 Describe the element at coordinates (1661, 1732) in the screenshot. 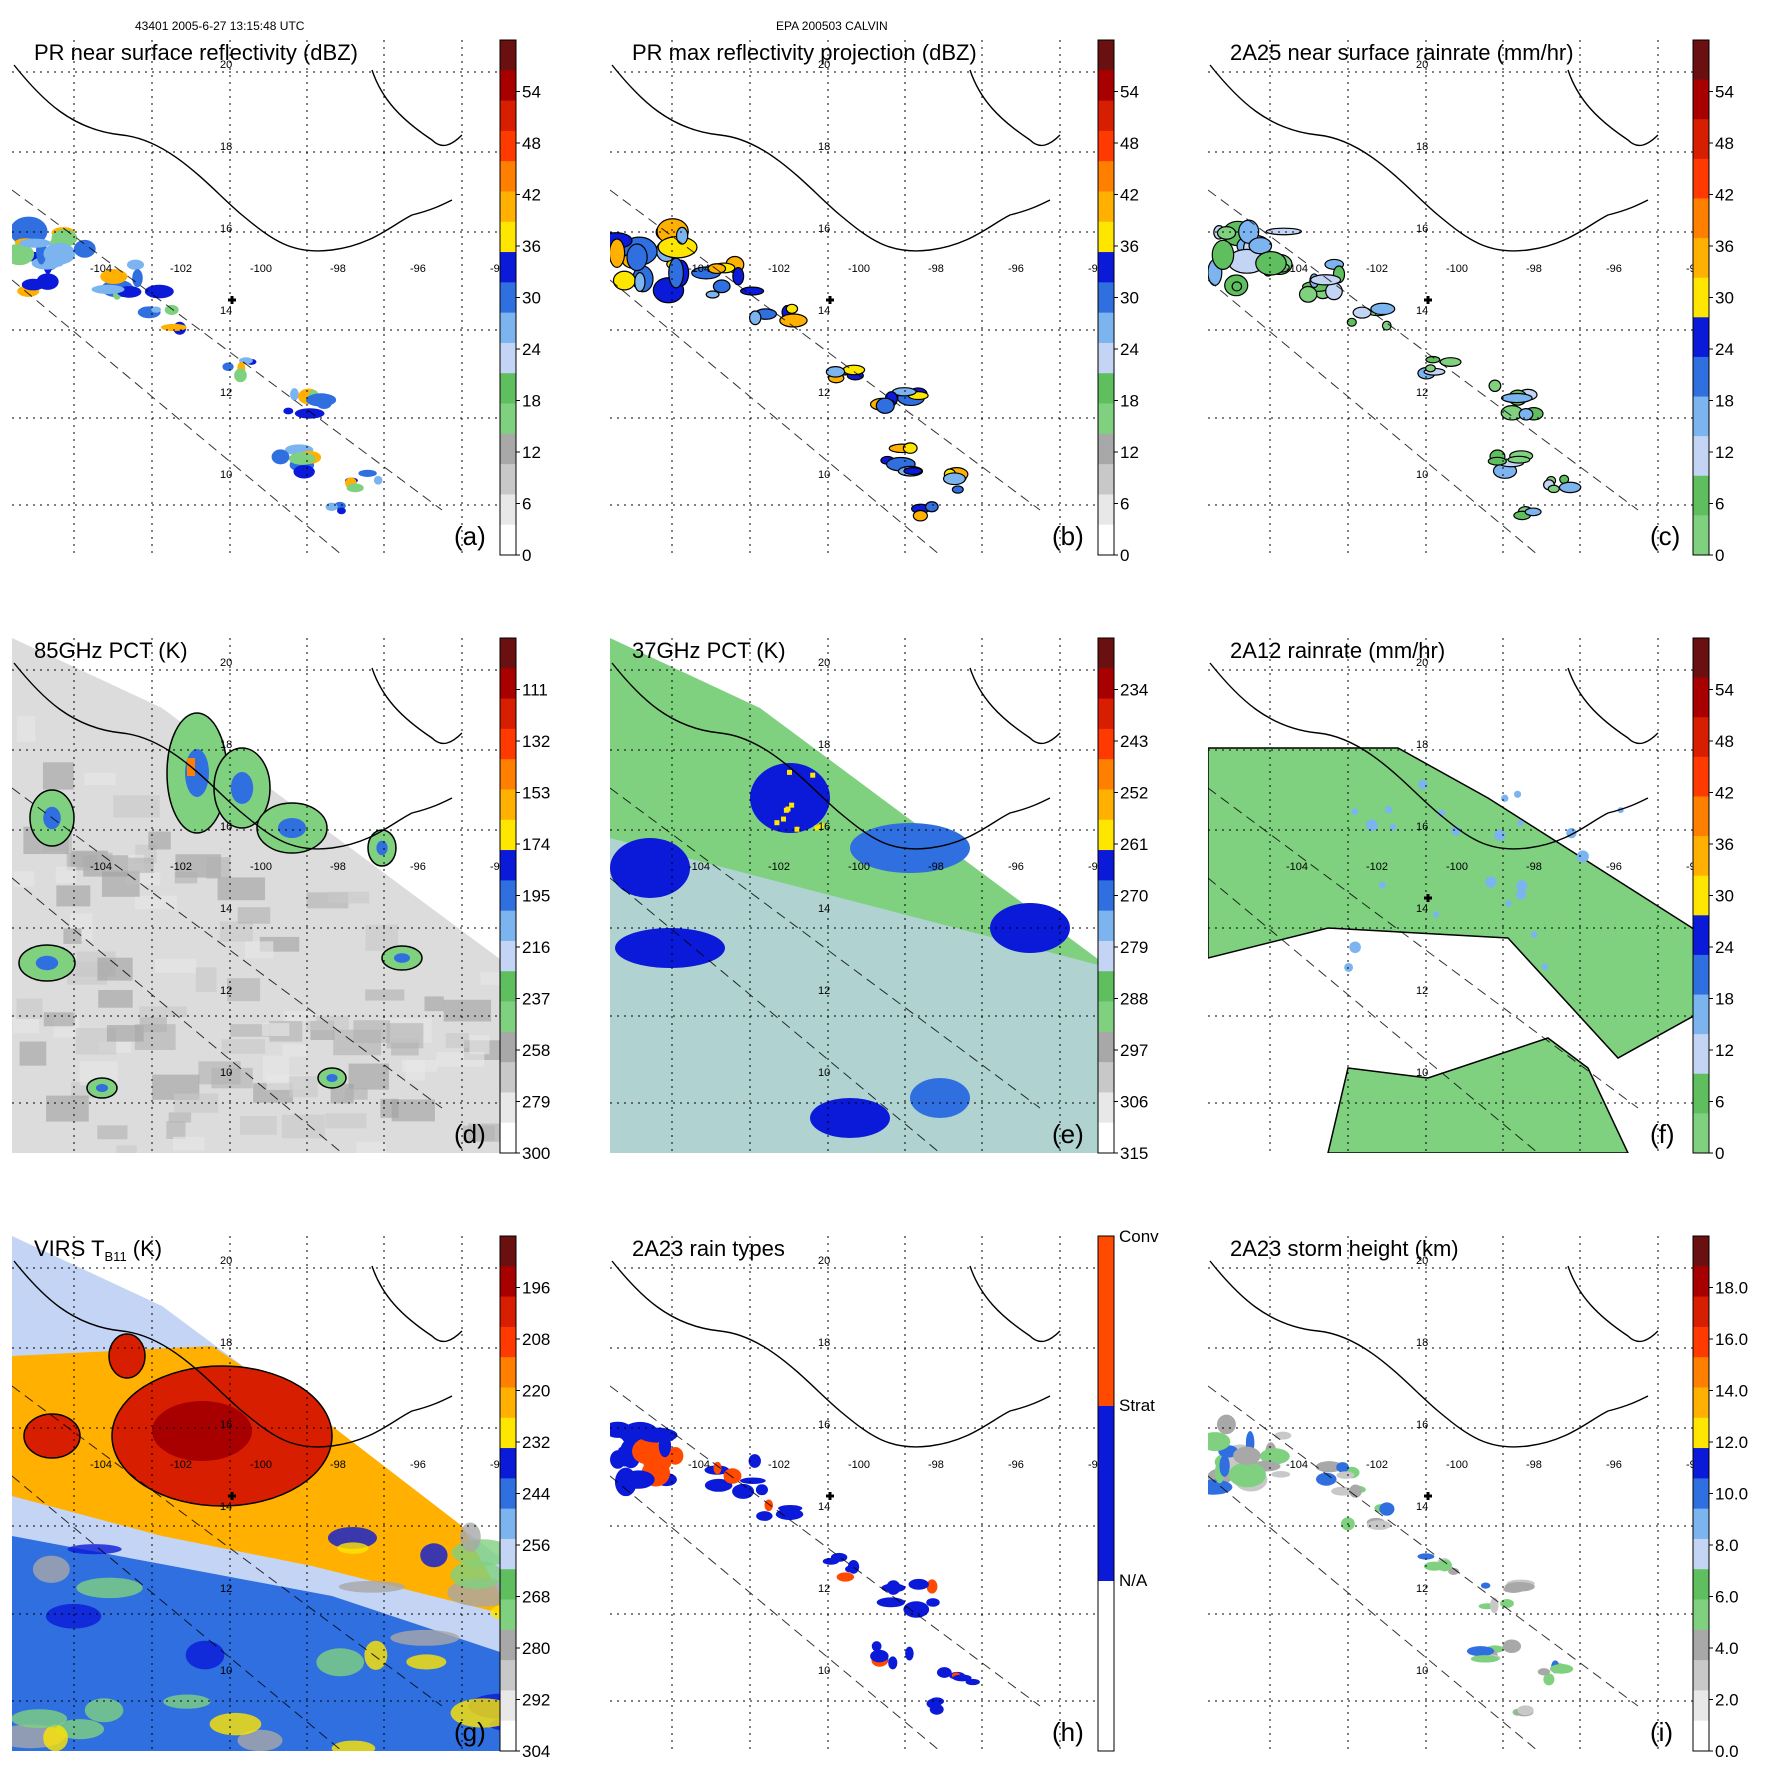

I see `panel-letter: (i)` at that location.